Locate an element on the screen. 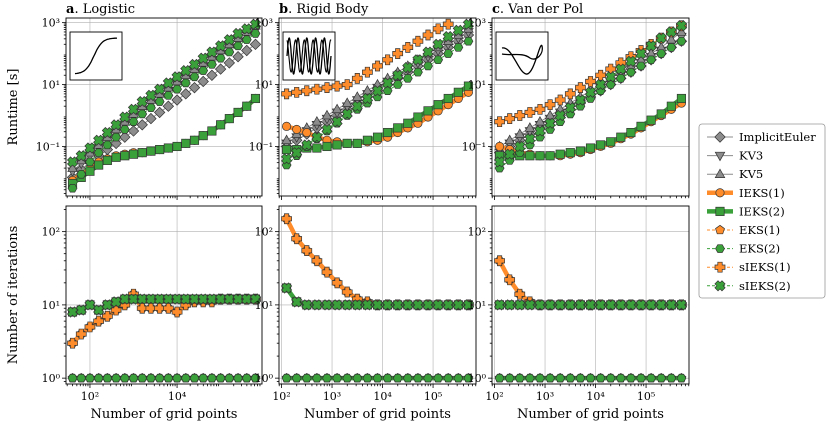 The height and width of the screenshot is (424, 831). panel-a-iterations-frame is located at coordinates (164, 295).